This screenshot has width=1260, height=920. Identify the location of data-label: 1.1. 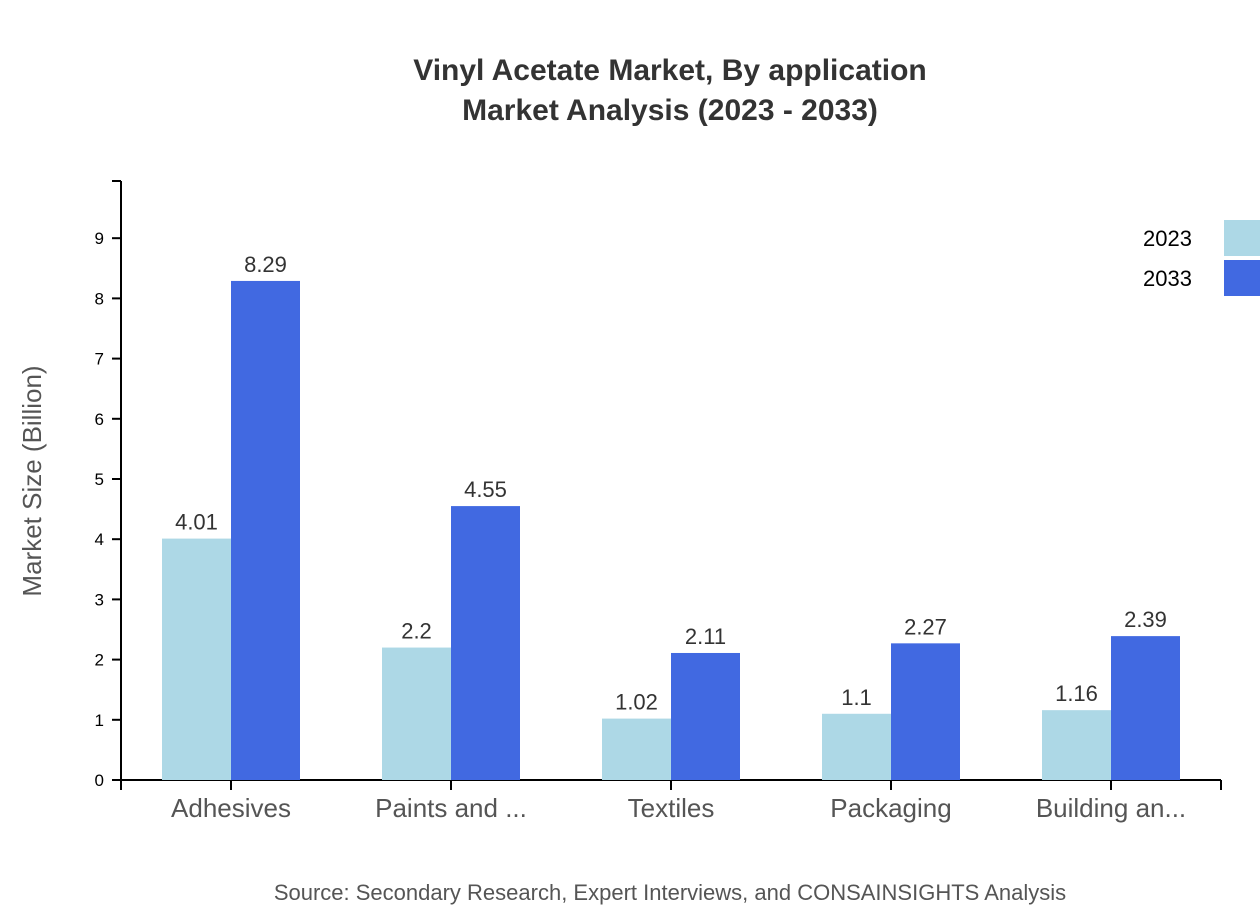
(856, 697).